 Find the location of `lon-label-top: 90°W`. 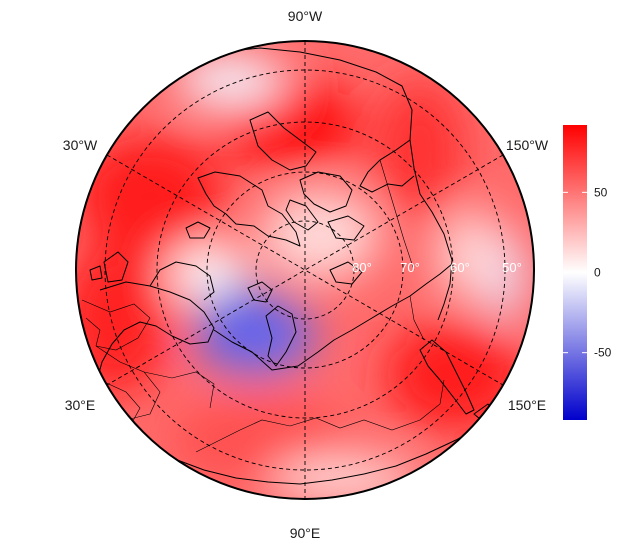

lon-label-top: 90°W is located at coordinates (305, 16).